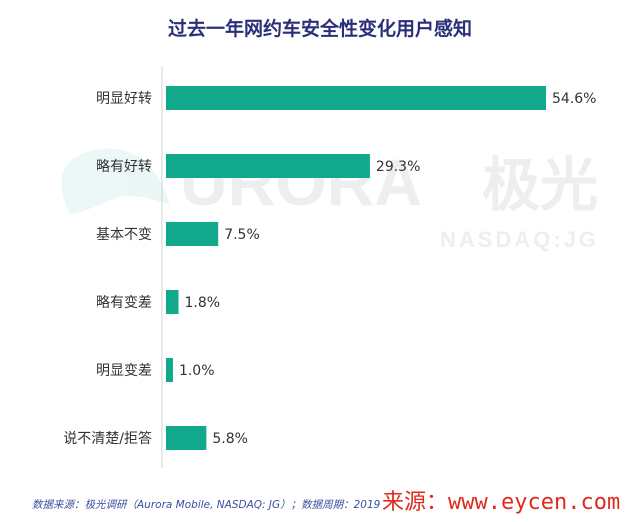 The image size is (640, 522). Describe the element at coordinates (574, 99) in the screenshot. I see `value-label: 54.6%` at that location.